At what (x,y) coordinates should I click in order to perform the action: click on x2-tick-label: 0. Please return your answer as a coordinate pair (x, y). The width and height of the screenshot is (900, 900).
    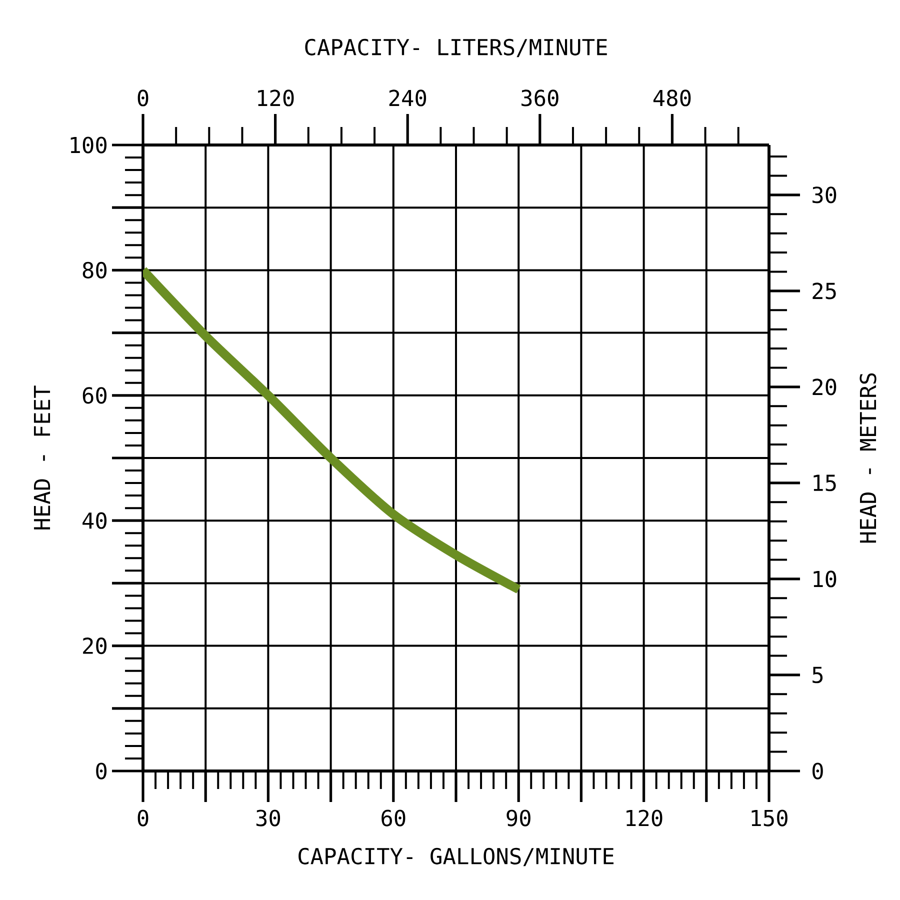
    Looking at the image, I should click on (143, 98).